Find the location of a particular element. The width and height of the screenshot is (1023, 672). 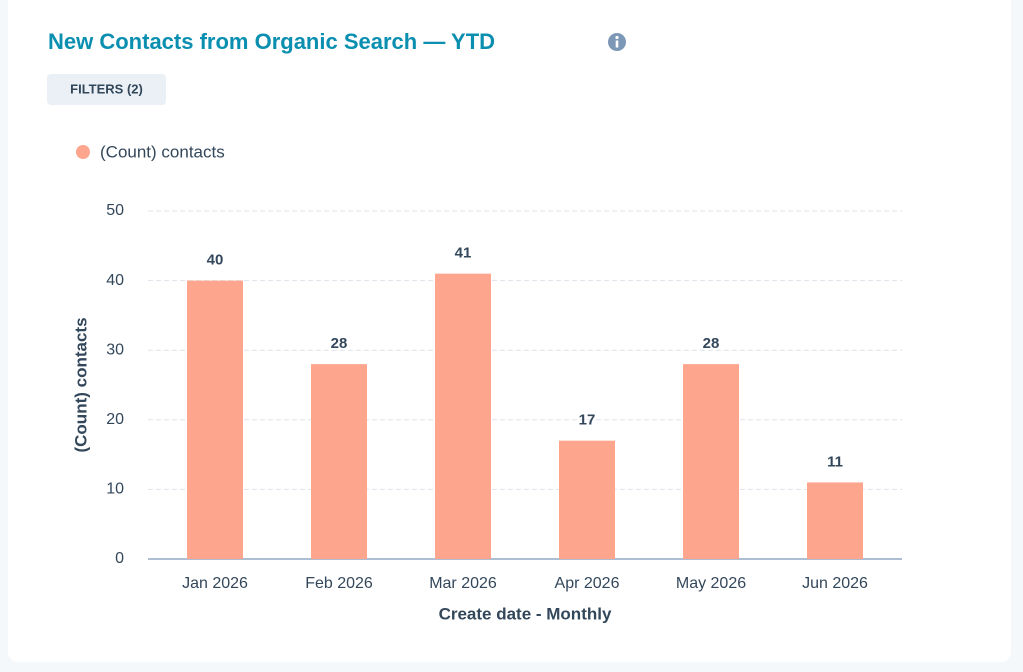

y-tick-label: 30 is located at coordinates (115, 349).